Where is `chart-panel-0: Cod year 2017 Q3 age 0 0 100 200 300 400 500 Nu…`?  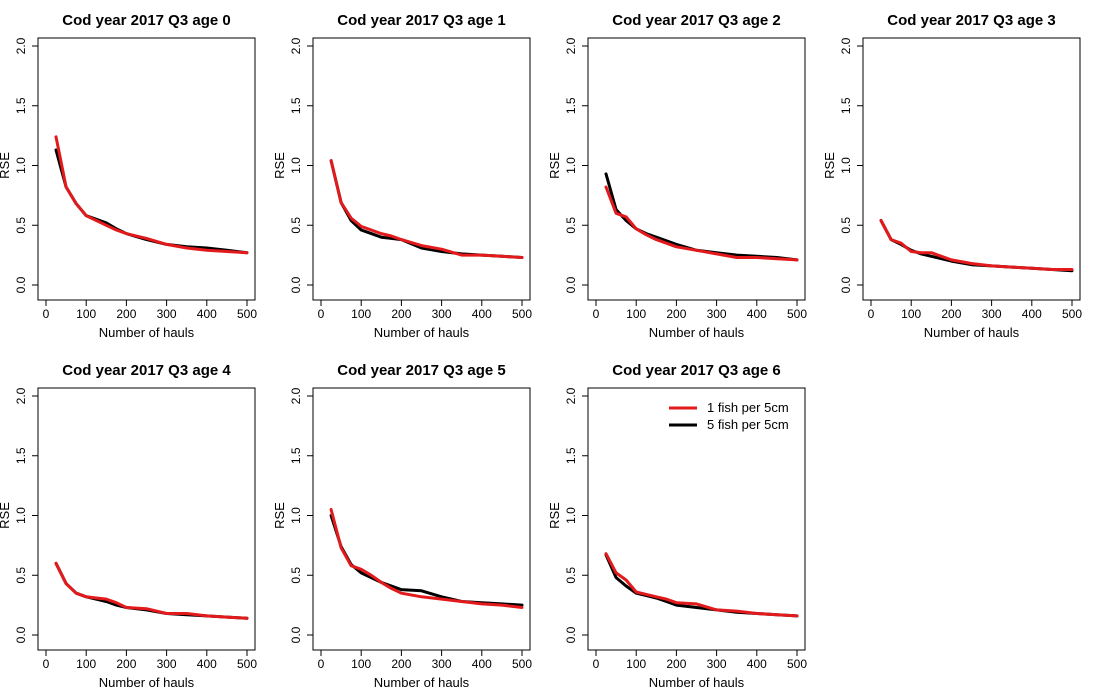 chart-panel-0: Cod year 2017 Q3 age 0 0 100 200 300 400 500 Nu… is located at coordinates (128, 176).